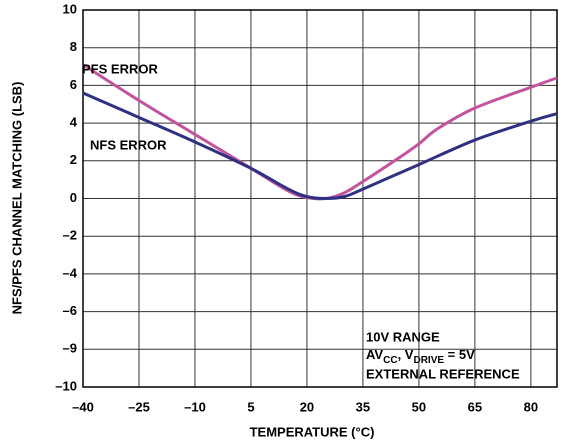  I want to click on y-tick-label: 6, so click(73, 84).